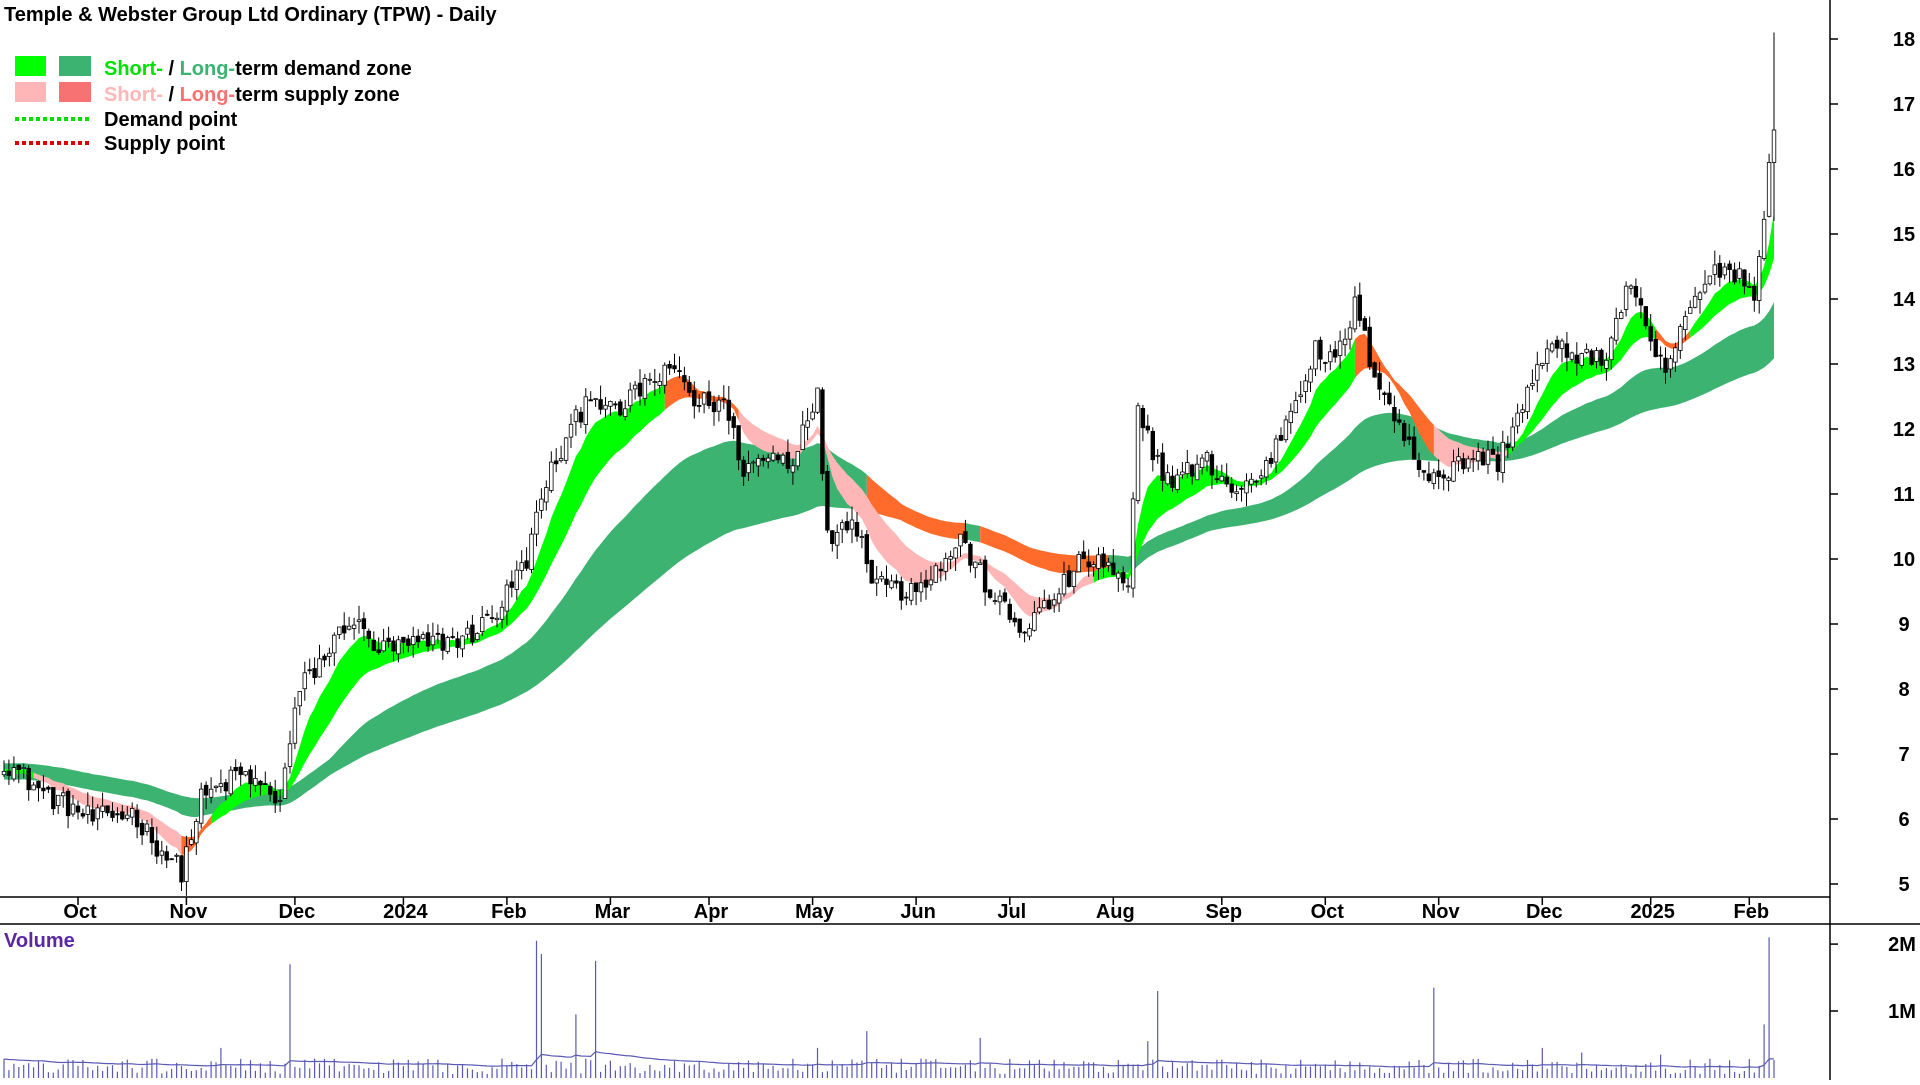  I want to click on date-tick-label: Mar, so click(613, 912).